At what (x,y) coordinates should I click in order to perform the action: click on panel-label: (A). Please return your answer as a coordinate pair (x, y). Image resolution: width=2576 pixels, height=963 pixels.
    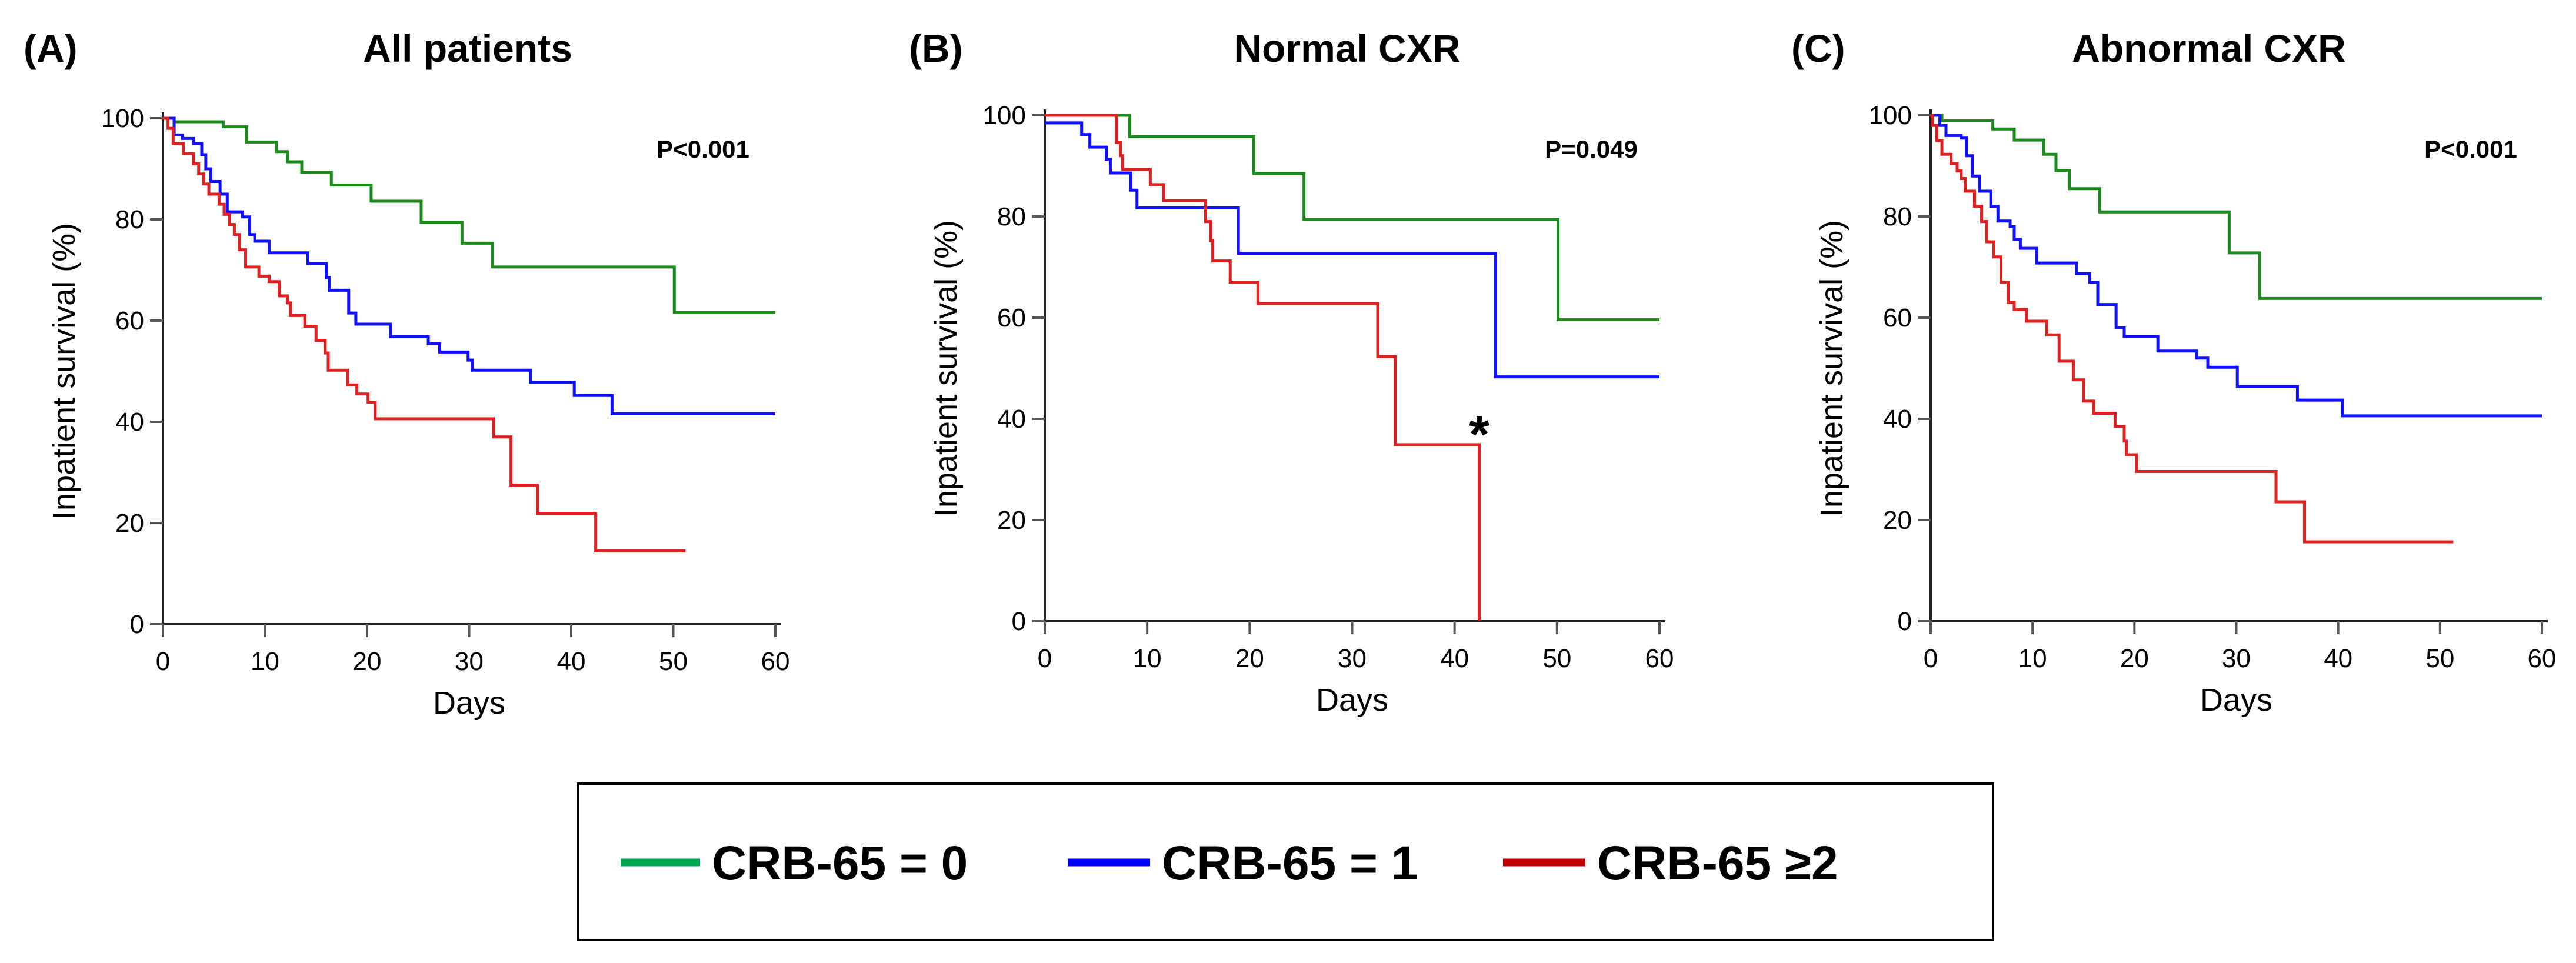
    Looking at the image, I should click on (51, 48).